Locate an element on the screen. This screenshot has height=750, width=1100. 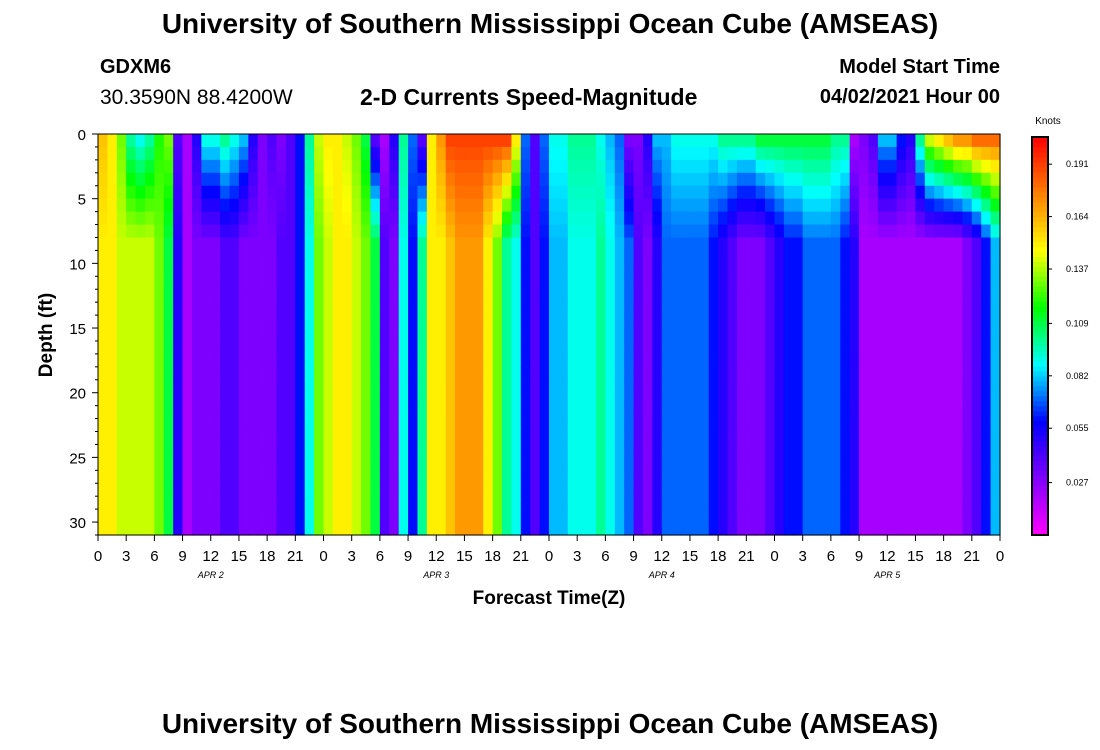
y-tick-label: 25 is located at coordinates (77, 458).